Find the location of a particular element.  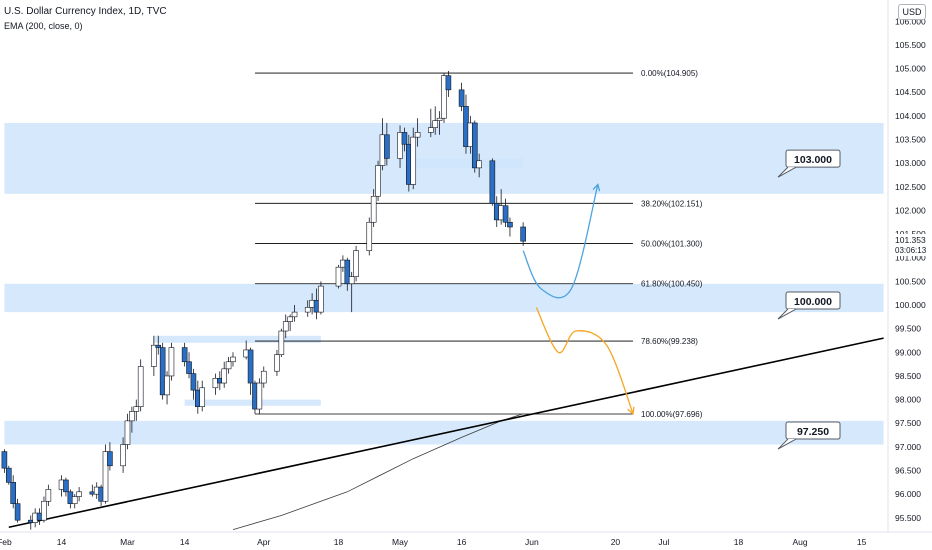

price-tick-label: 102.500 is located at coordinates (910, 187).